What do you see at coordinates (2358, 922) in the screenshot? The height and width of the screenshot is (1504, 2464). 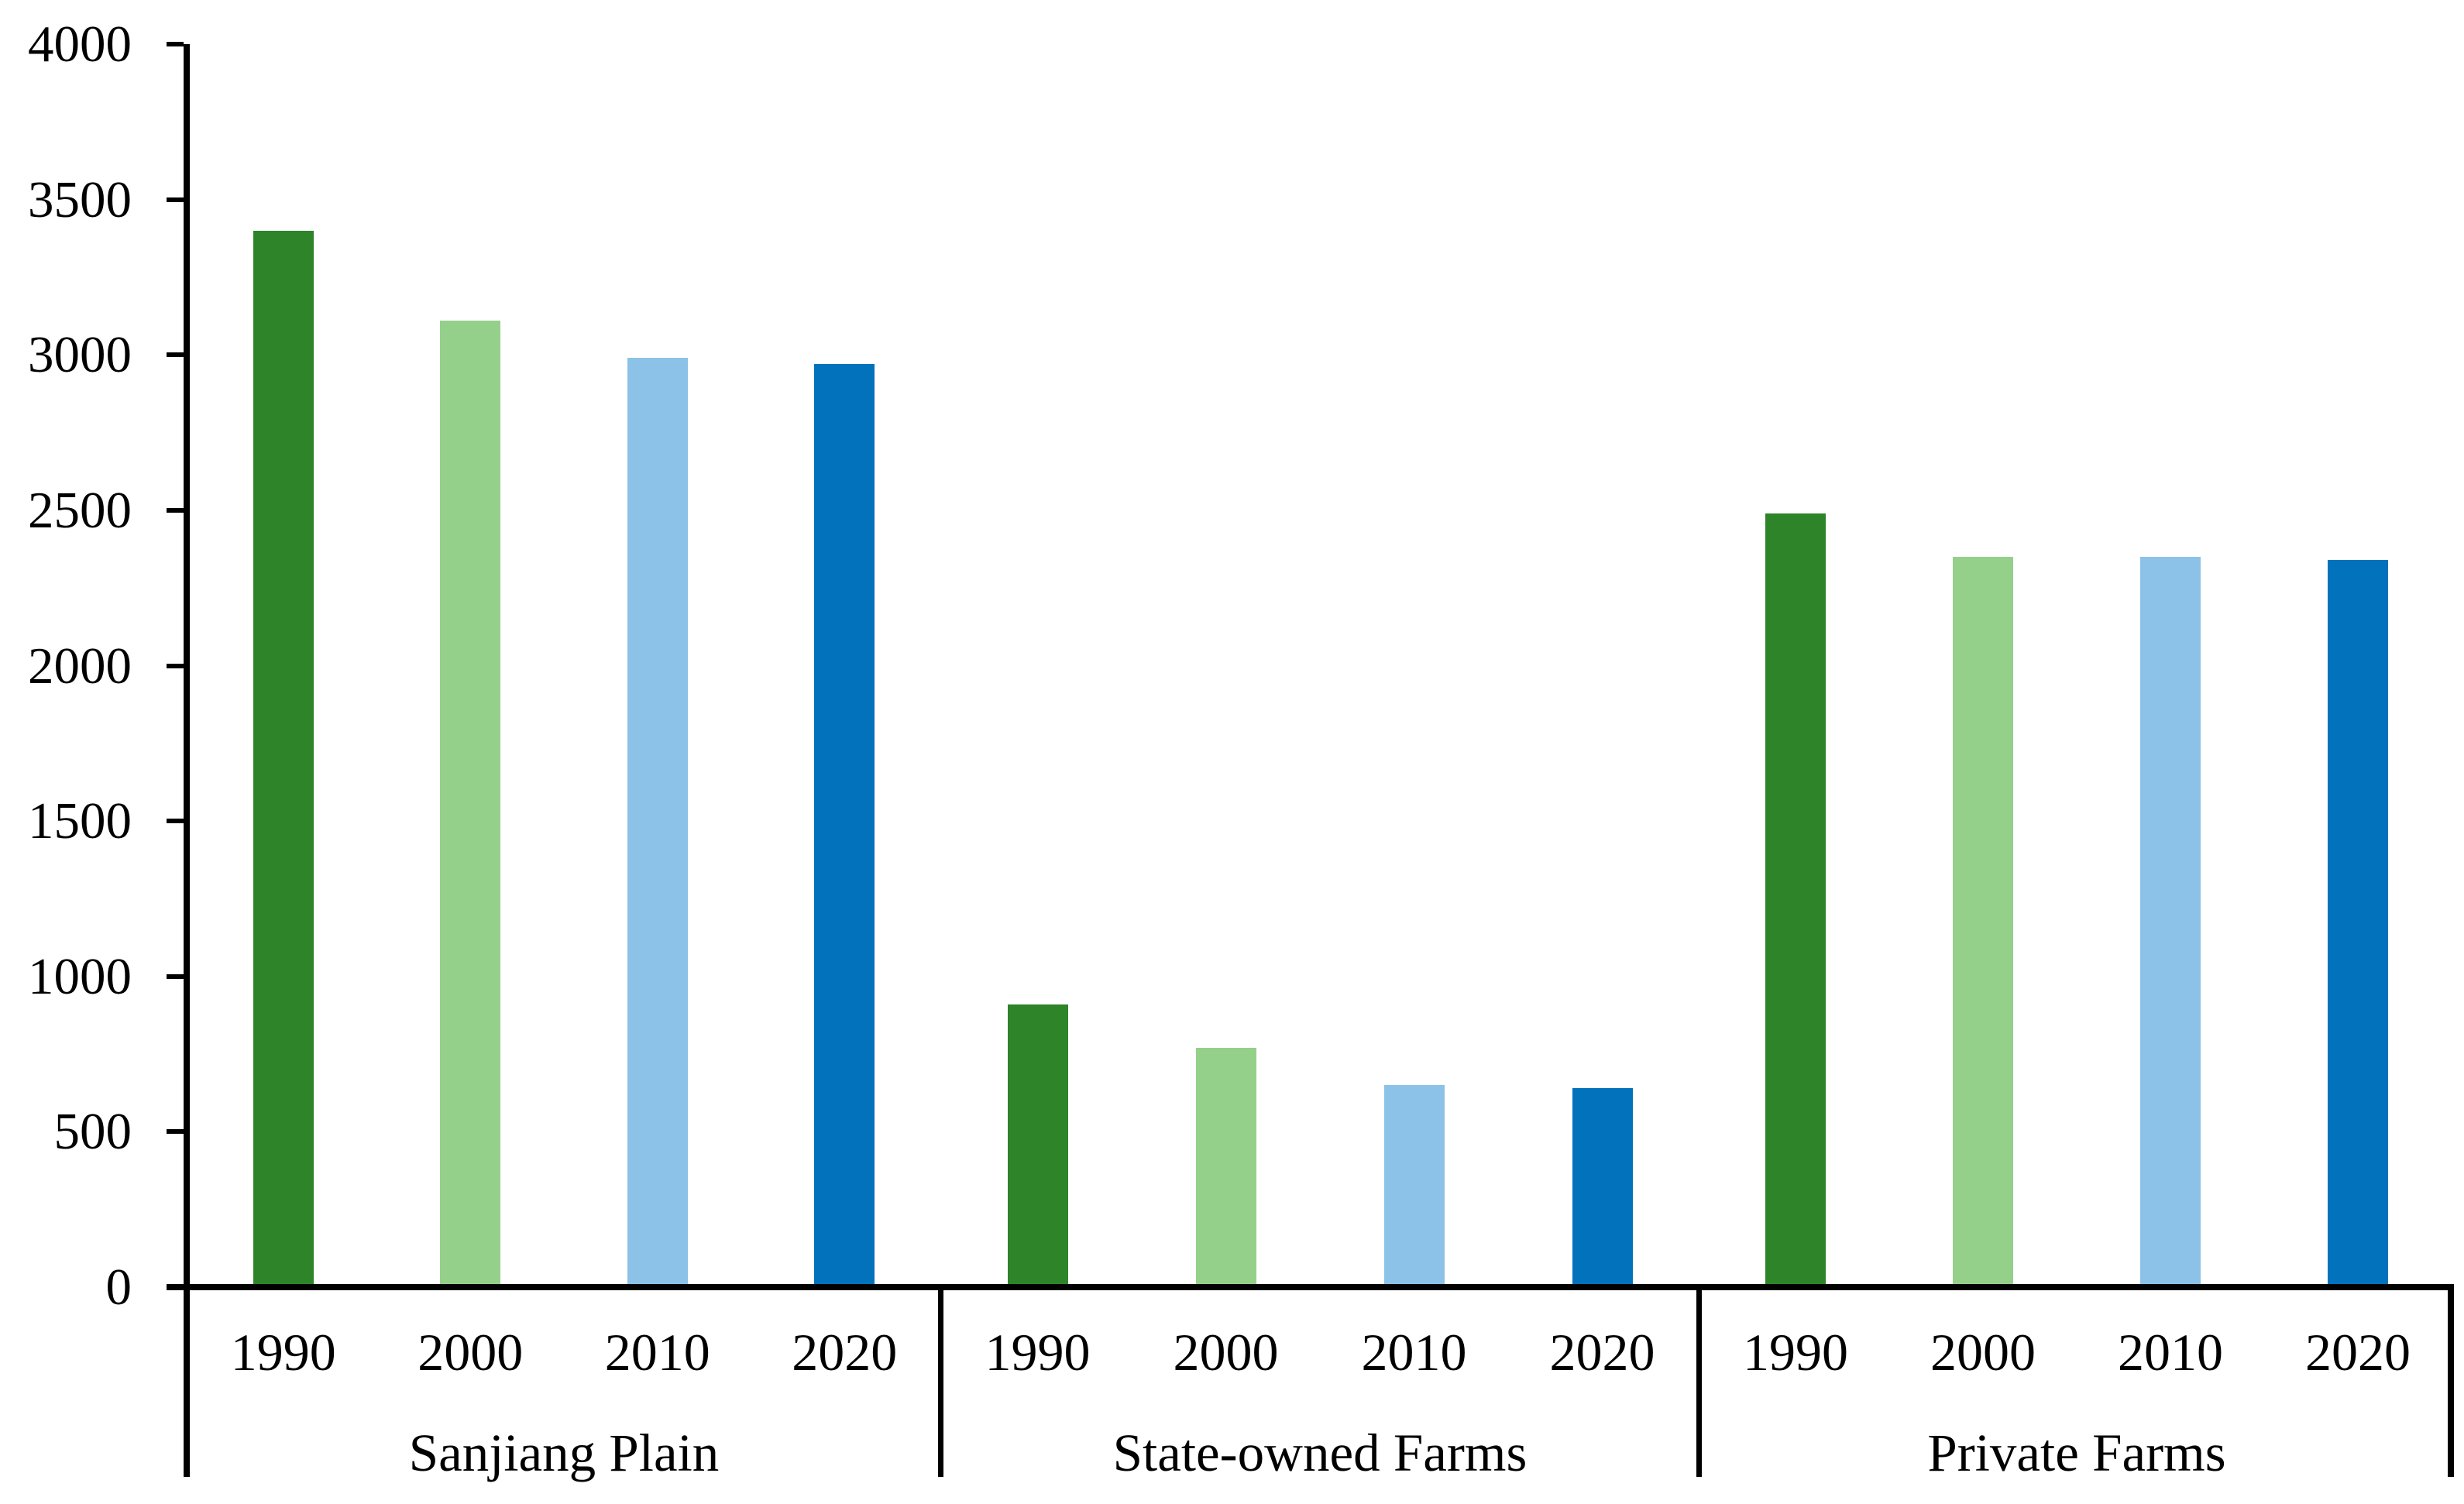 I see `bar-private-farms-2020` at bounding box center [2358, 922].